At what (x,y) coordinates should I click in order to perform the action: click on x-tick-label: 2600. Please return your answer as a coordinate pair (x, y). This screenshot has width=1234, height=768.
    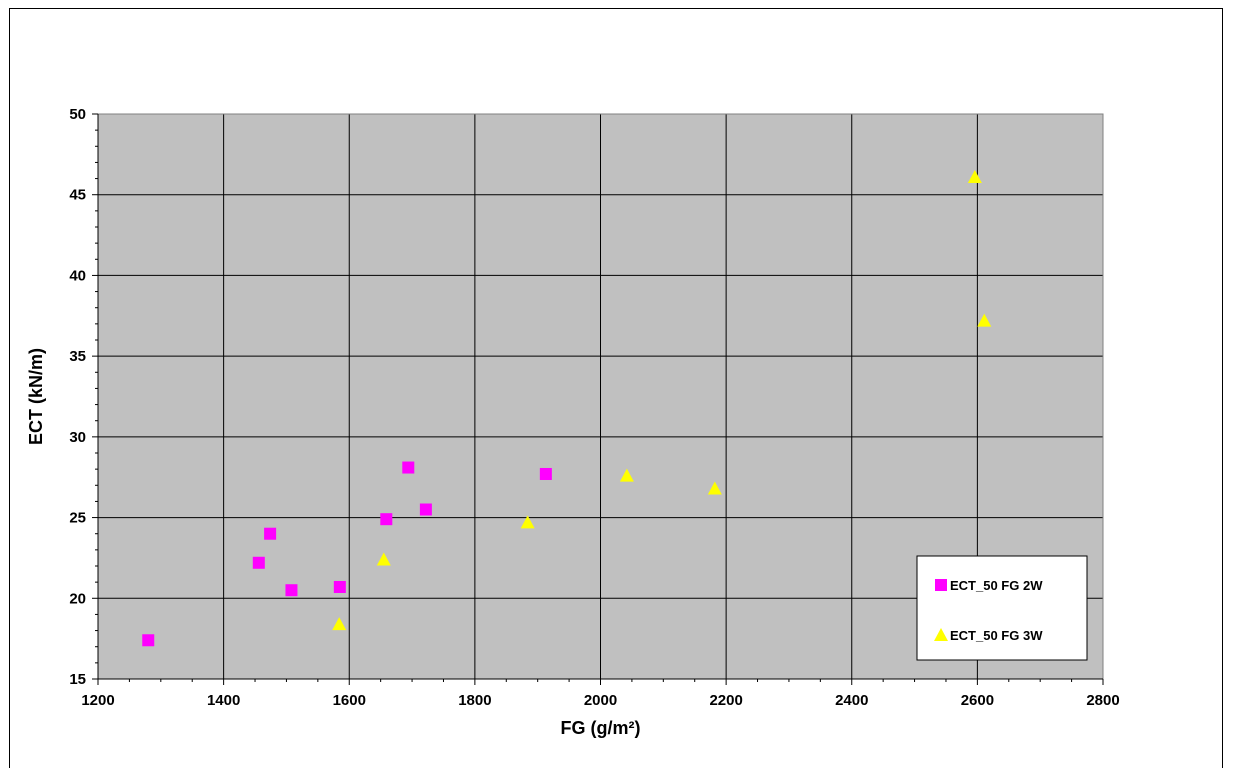
    Looking at the image, I should click on (977, 700).